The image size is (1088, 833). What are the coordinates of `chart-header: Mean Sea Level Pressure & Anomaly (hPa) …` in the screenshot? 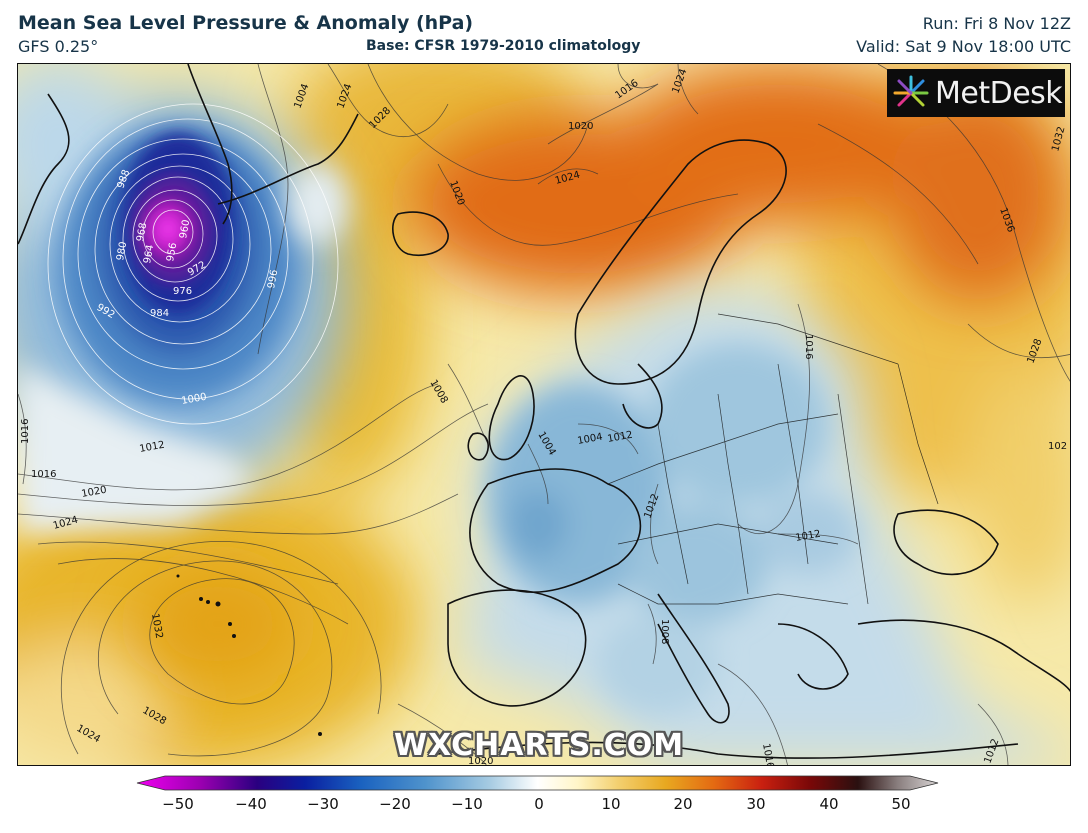 It's located at (544, 31).